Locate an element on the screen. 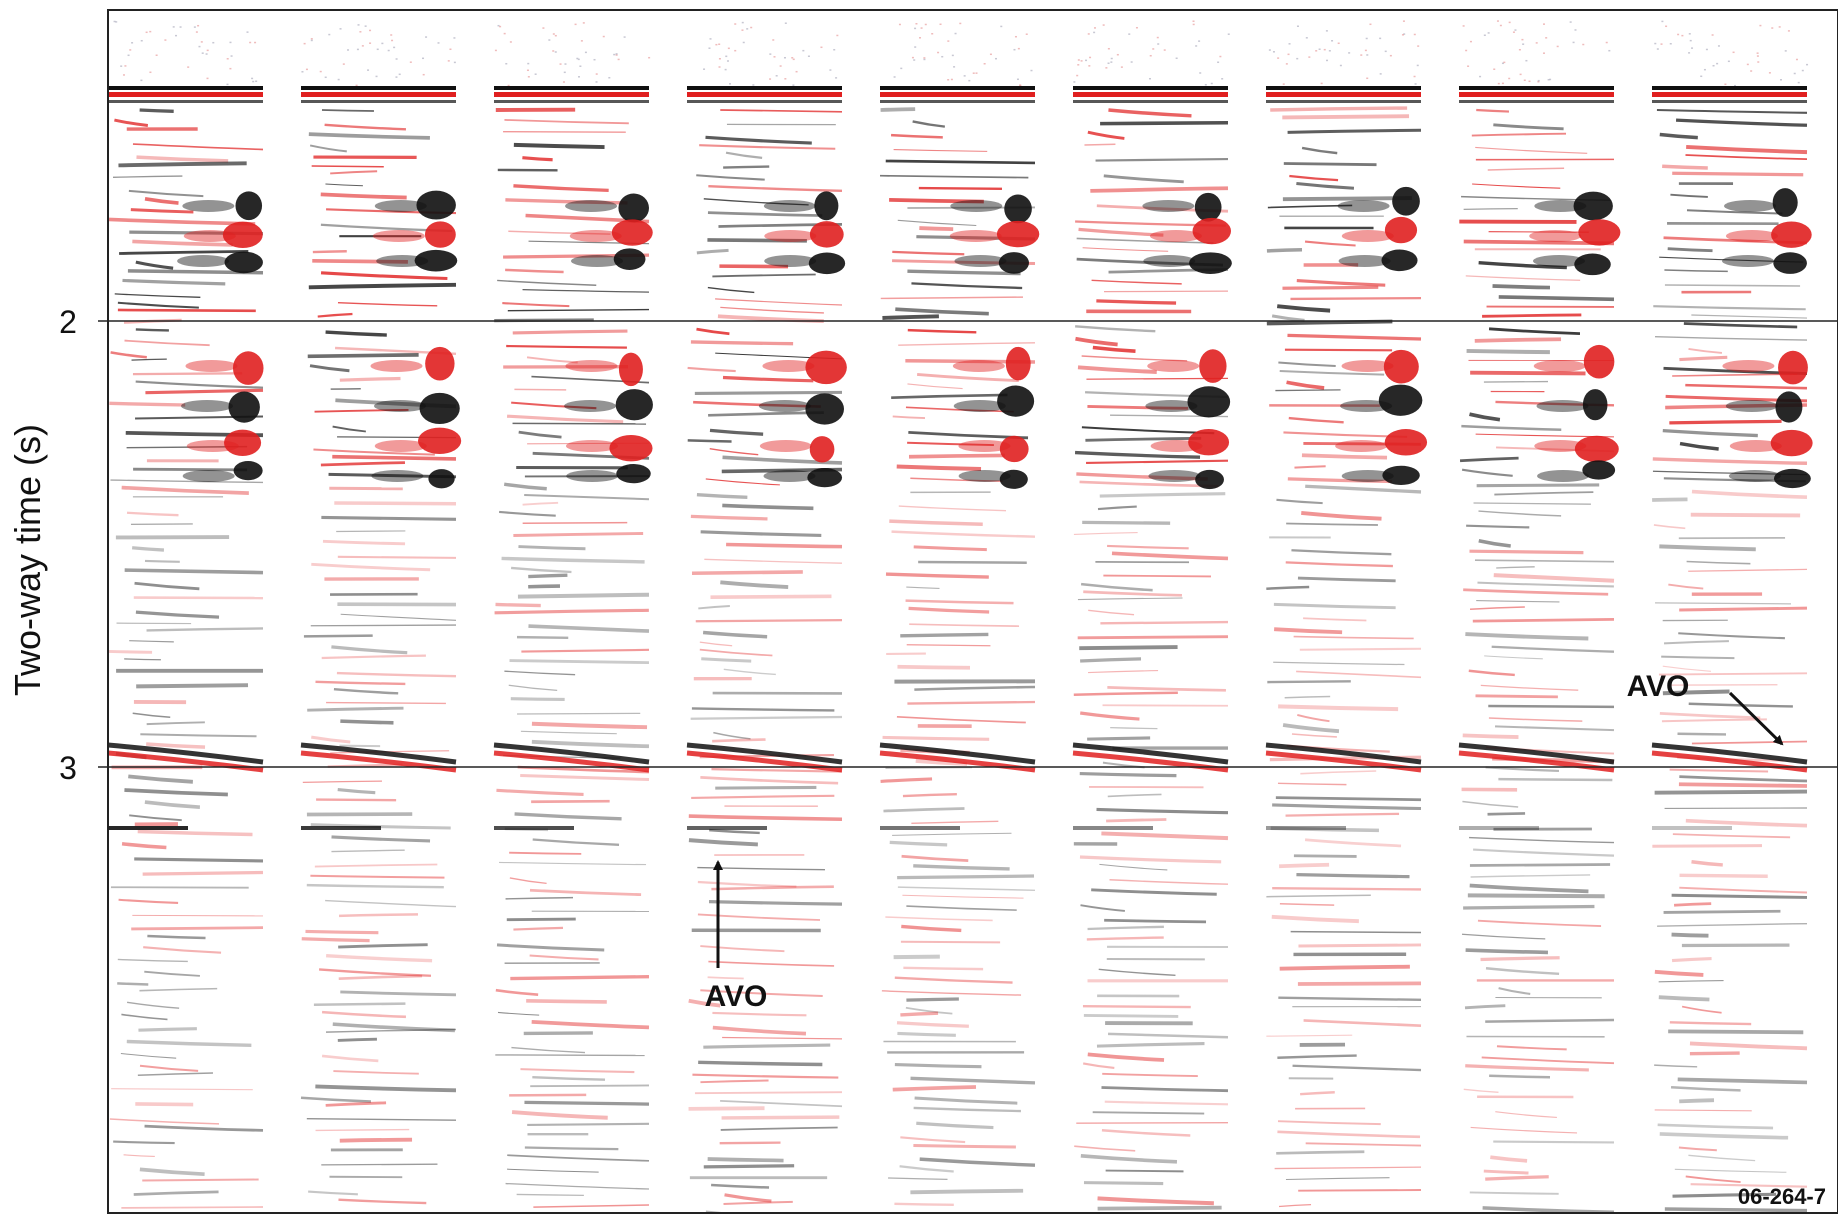 This screenshot has height=1216, width=1838. y-axis-label: Two-way time (s) is located at coordinates (27, 560).